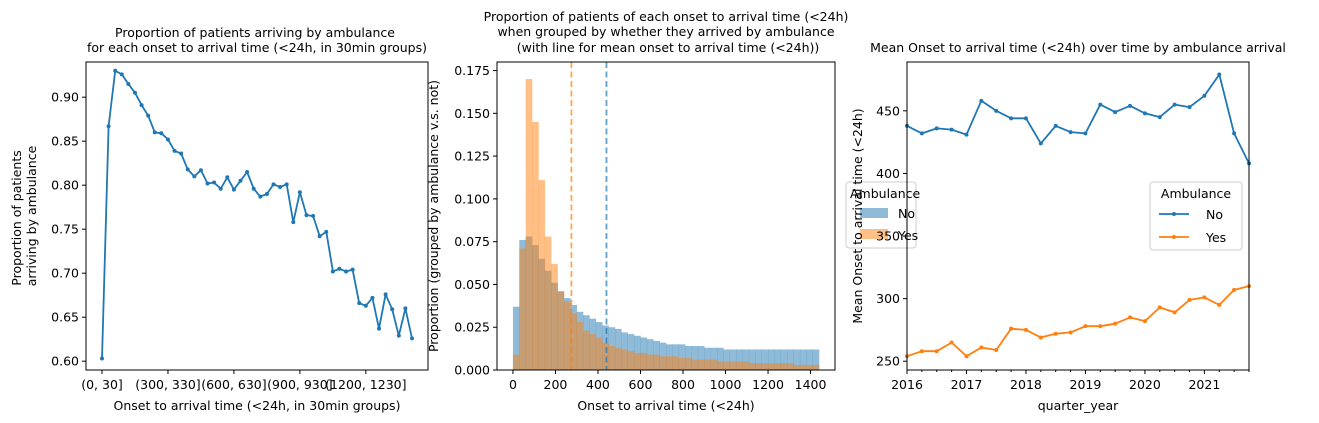  What do you see at coordinates (1078, 321) in the screenshot?
I see `panel-3-series-line-yes` at bounding box center [1078, 321].